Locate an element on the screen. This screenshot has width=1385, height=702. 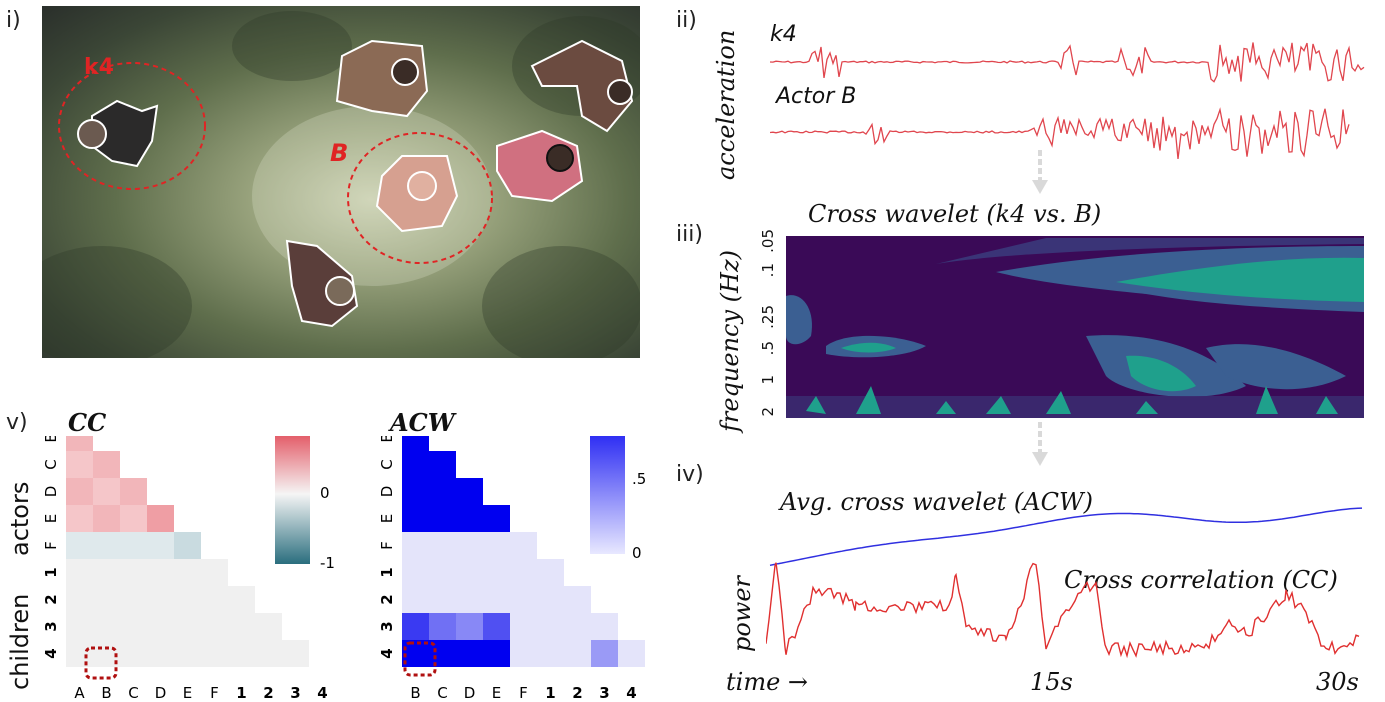
wavelet-ytick: 1 is located at coordinates (768, 380).